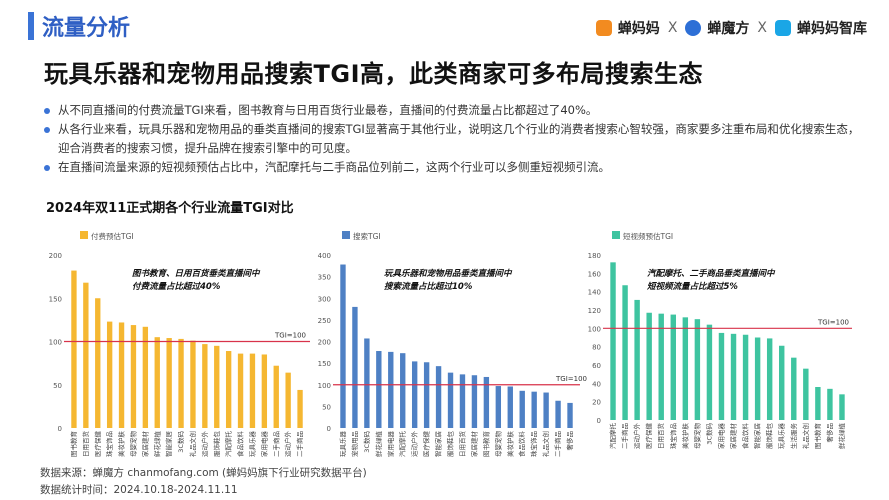 This screenshot has height=500, width=889. What do you see at coordinates (596, 384) in the screenshot?
I see `y-tick-label: 40` at bounding box center [596, 384].